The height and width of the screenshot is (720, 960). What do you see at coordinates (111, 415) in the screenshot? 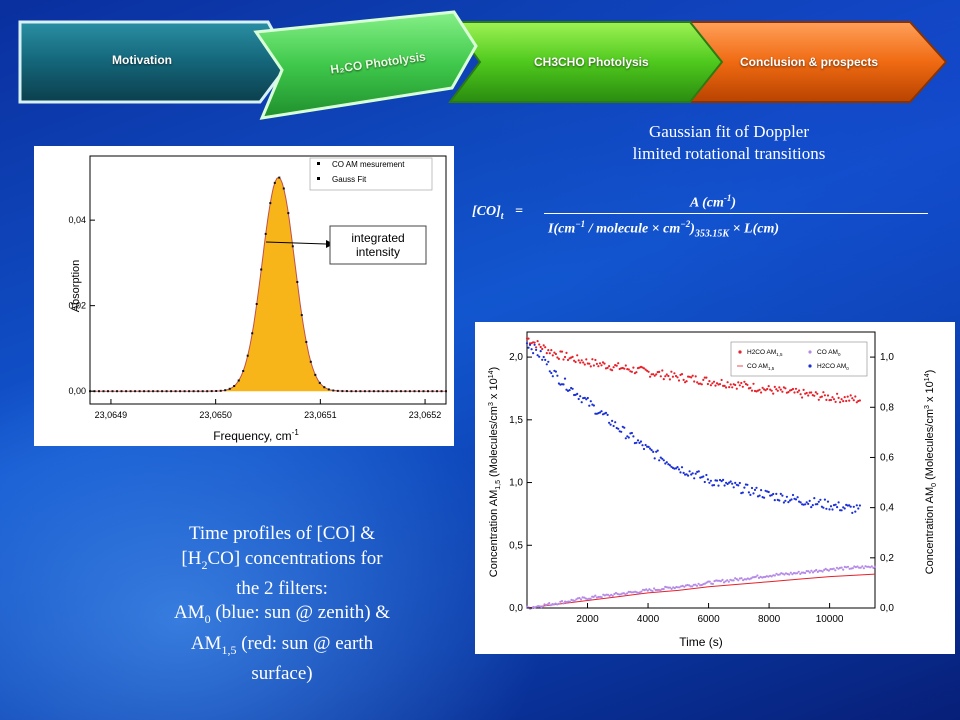
I see `gauss-x-tick-label: 23,0649` at bounding box center [111, 415].